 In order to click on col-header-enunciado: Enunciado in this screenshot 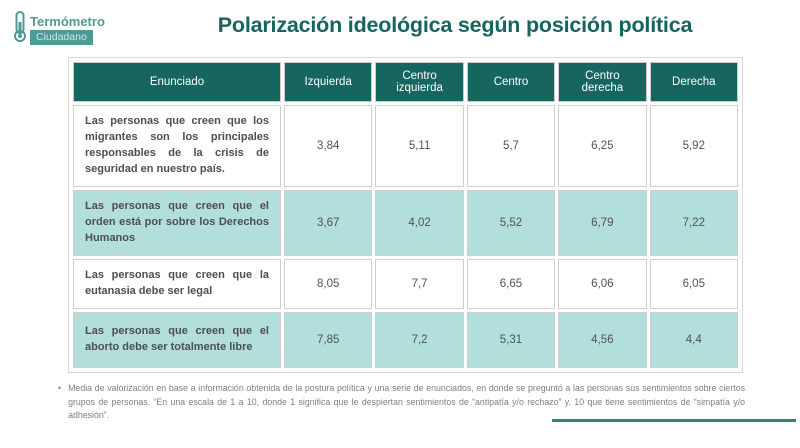, I will do `click(177, 82)`.